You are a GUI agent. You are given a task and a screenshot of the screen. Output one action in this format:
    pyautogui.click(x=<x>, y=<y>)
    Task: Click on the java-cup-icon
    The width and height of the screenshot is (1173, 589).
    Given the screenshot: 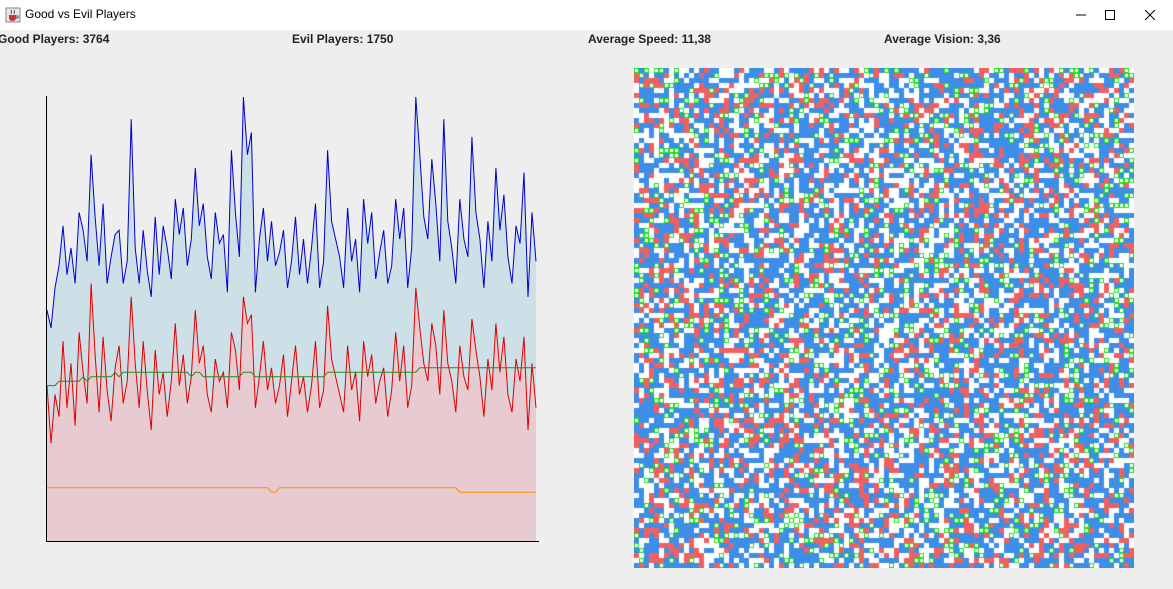 What is the action you would take?
    pyautogui.click(x=13, y=15)
    